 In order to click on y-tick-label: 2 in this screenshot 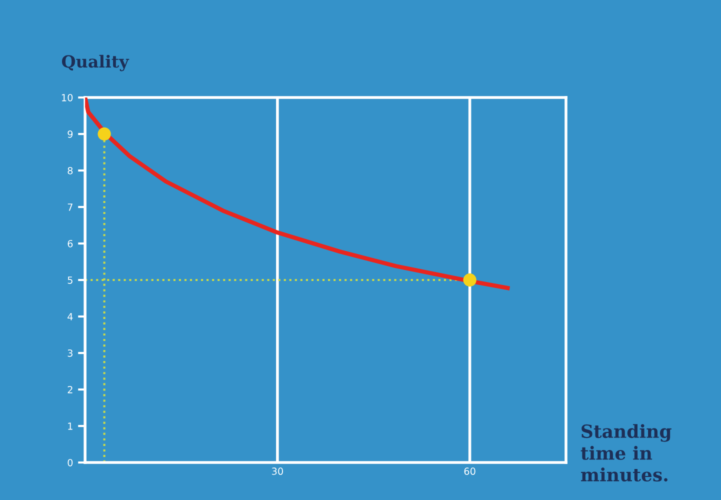, I will do `click(70, 390)`.